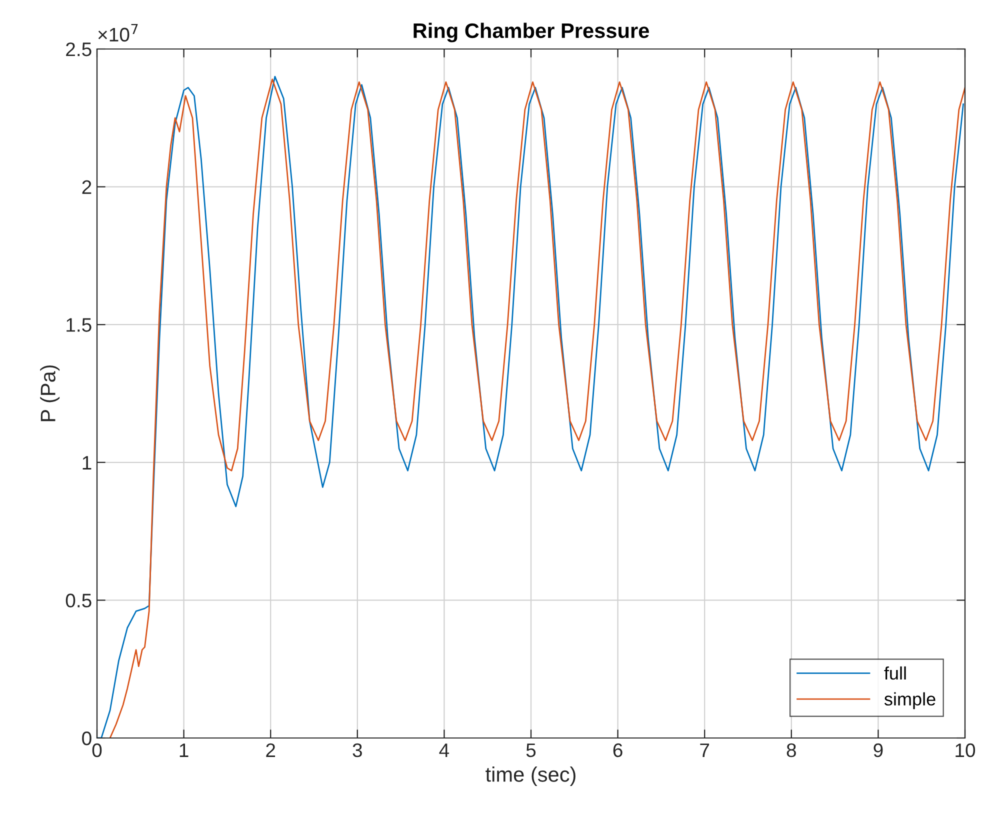 This screenshot has height=825, width=985. I want to click on x-tick-label: 1, so click(184, 750).